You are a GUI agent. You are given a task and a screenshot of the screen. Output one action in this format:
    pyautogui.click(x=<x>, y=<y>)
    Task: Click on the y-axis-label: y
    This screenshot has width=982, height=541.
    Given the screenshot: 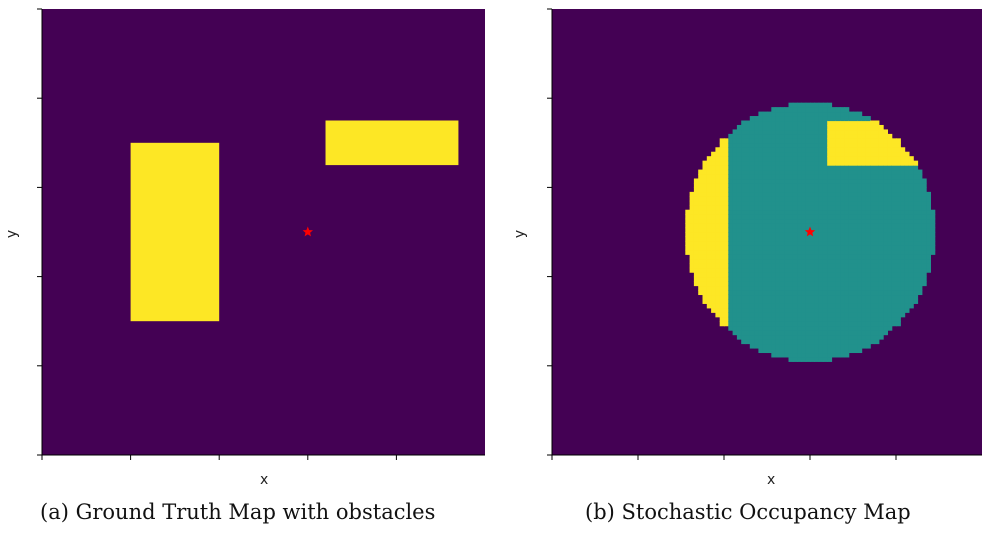 What is the action you would take?
    pyautogui.click(x=520, y=234)
    